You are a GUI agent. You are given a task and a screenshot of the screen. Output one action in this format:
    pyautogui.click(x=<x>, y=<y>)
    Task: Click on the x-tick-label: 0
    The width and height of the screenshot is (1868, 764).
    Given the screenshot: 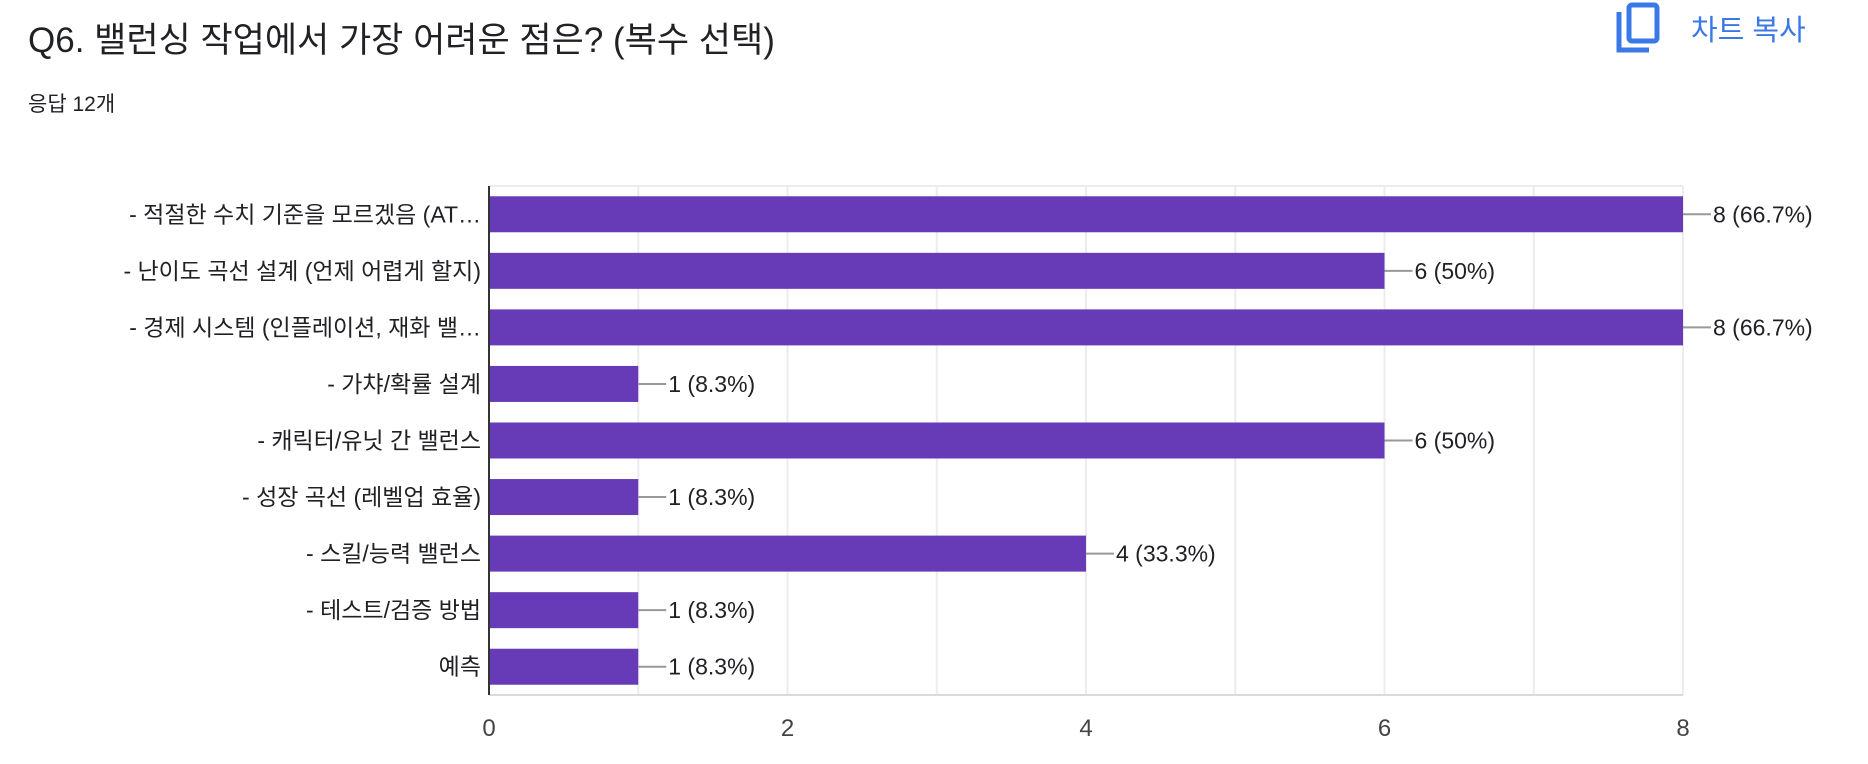 What is the action you would take?
    pyautogui.click(x=488, y=728)
    